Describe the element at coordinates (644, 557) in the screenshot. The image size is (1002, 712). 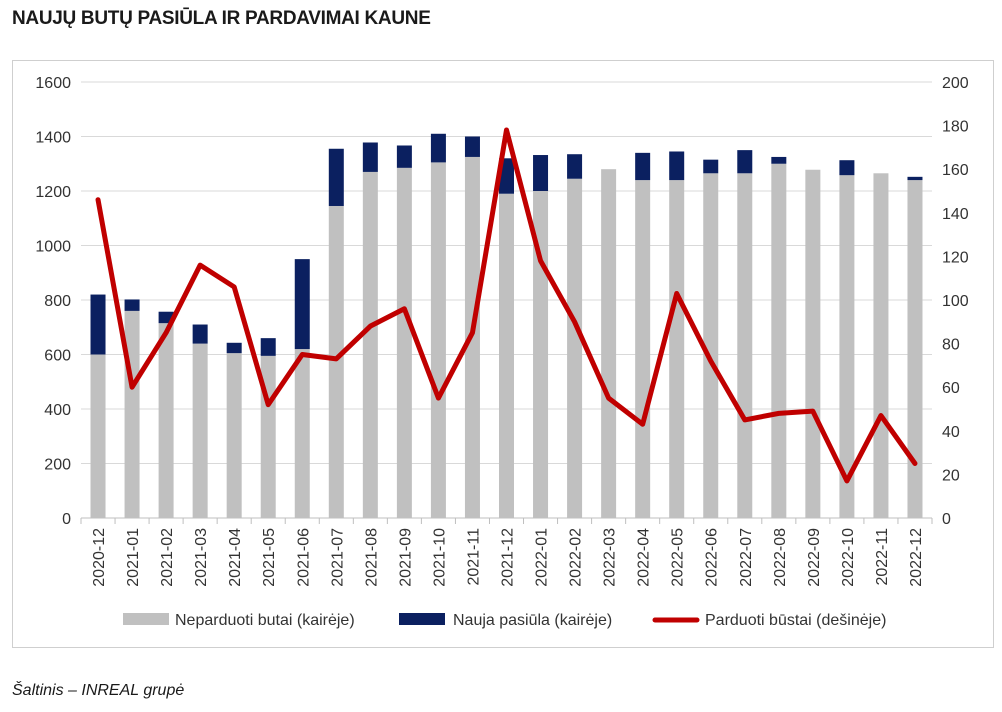
I see `x-tick-label: 2022-04` at that location.